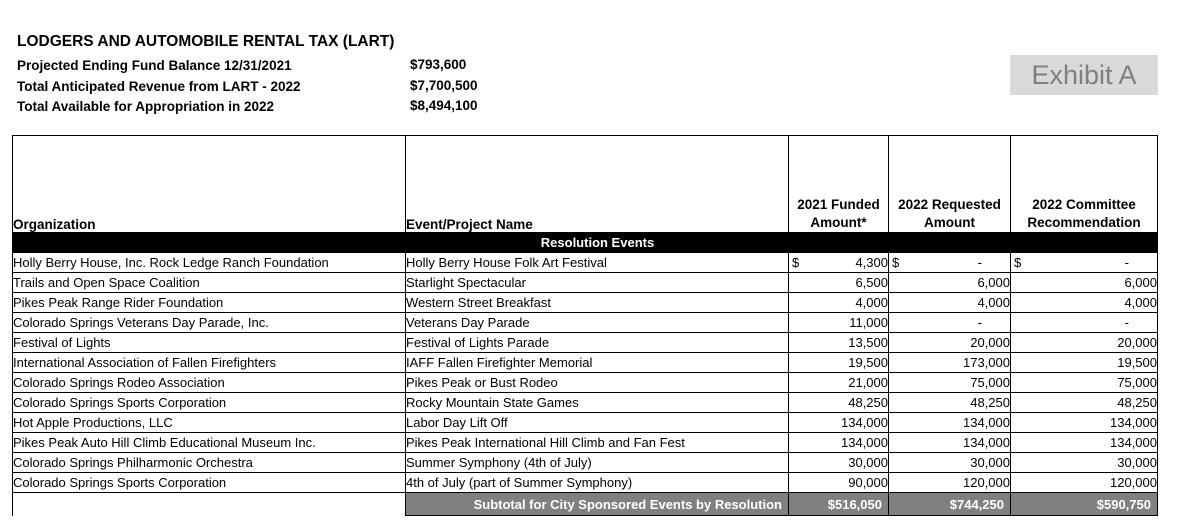 The width and height of the screenshot is (1200, 522). Describe the element at coordinates (438, 64) in the screenshot. I see `summary-value: $793,600` at that location.